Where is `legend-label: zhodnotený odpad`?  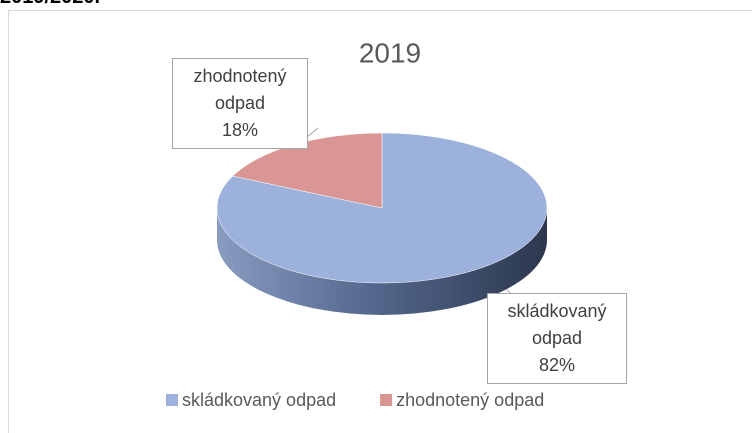 legend-label: zhodnotený odpad is located at coordinates (470, 400).